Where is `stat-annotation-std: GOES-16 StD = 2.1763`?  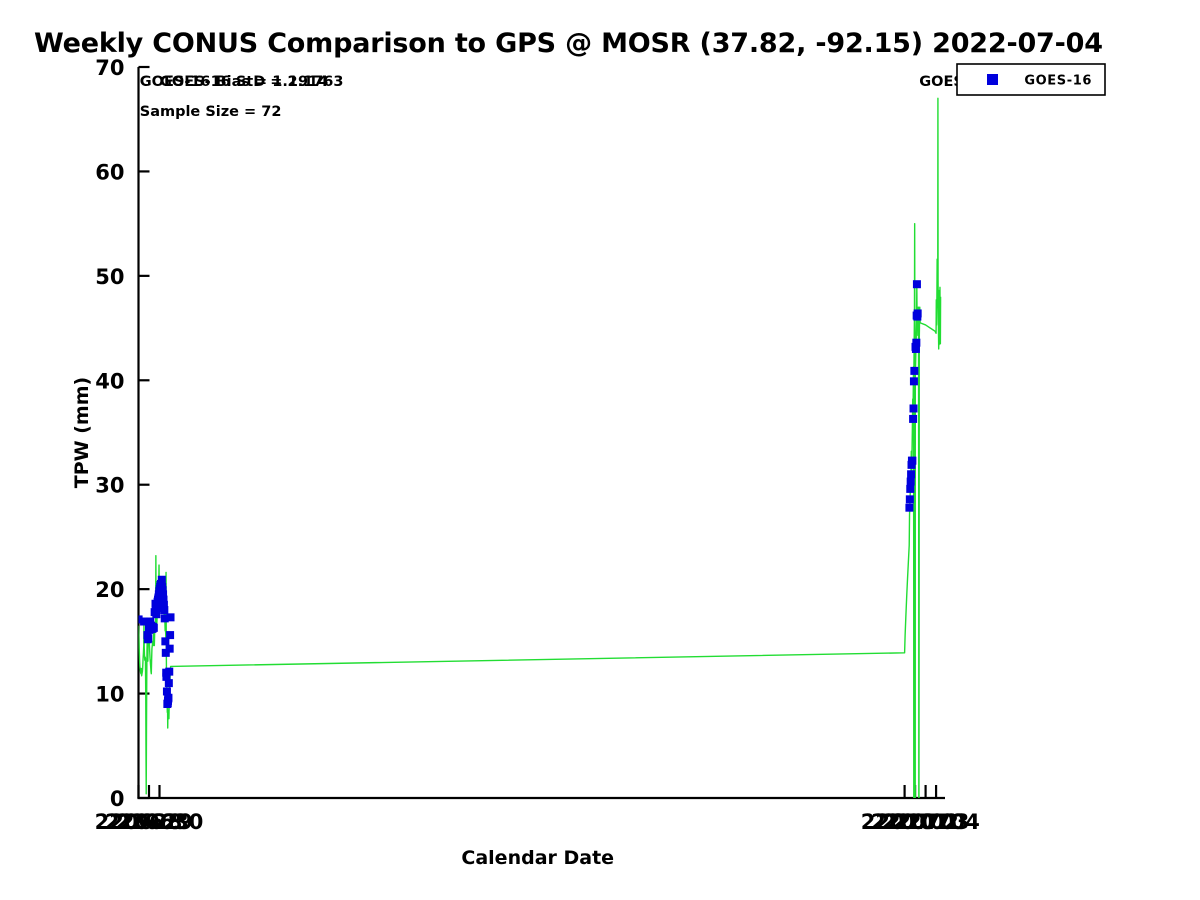 stat-annotation-std: GOES-16 StD = 2.1763 is located at coordinates (251, 82).